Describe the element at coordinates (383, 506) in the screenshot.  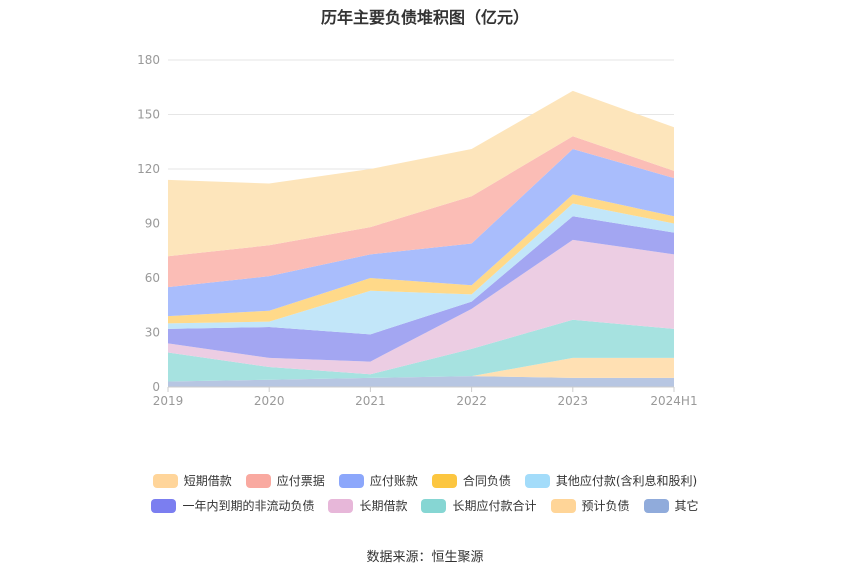
I see `legend-label: 长期借款` at that location.